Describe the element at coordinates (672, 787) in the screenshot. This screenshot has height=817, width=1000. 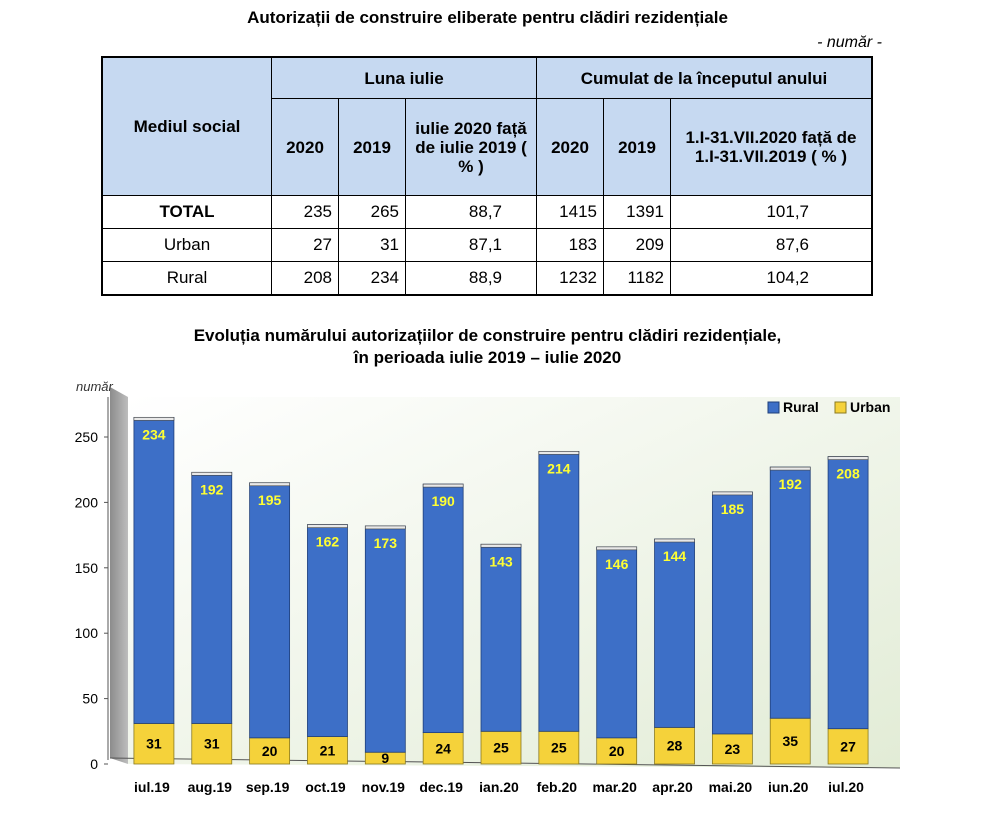
I see `x-tick-label: apr.20` at that location.